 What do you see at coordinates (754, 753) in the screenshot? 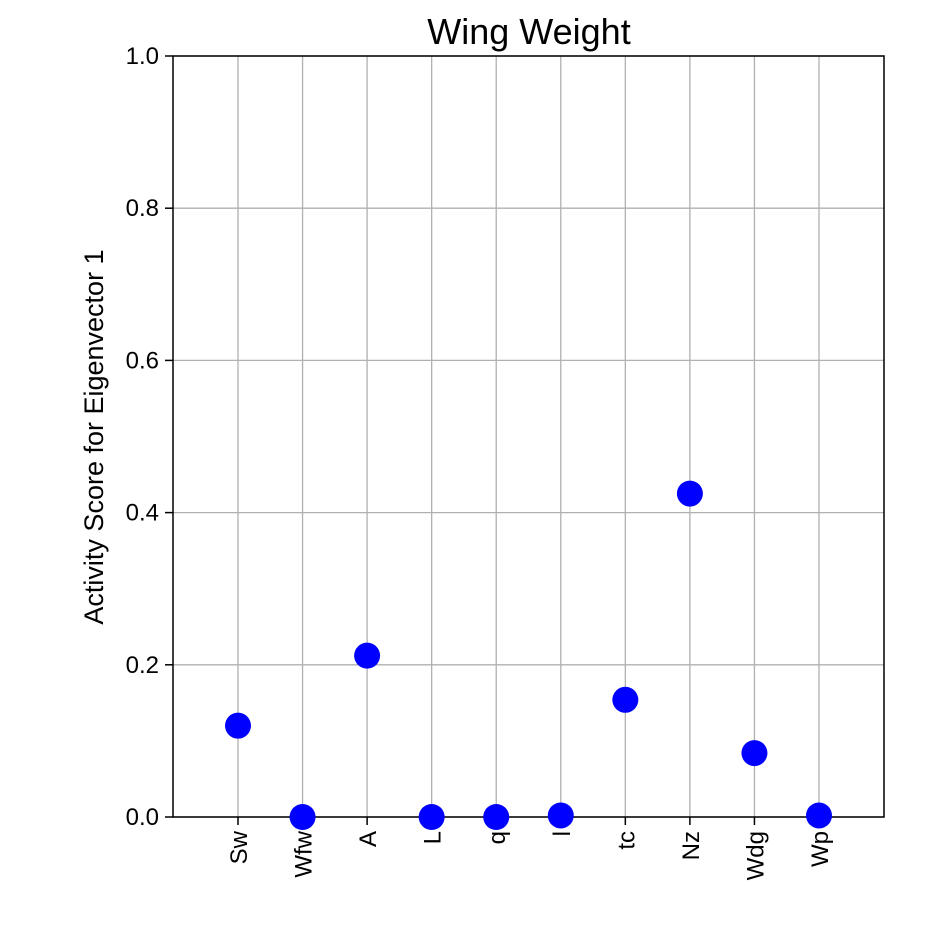
I see `data-point-wdg` at bounding box center [754, 753].